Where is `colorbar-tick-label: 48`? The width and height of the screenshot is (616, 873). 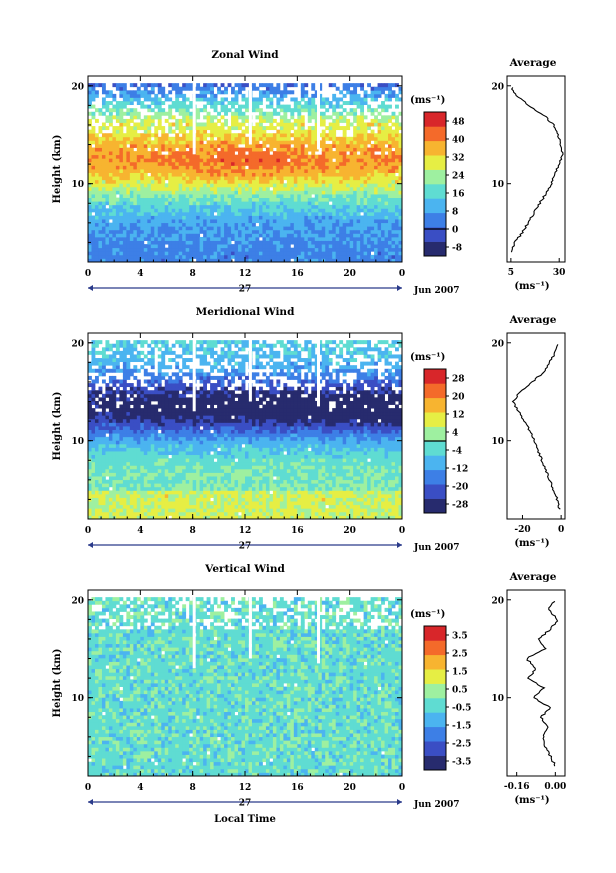
colorbar-tick-label: 48 is located at coordinates (458, 123).